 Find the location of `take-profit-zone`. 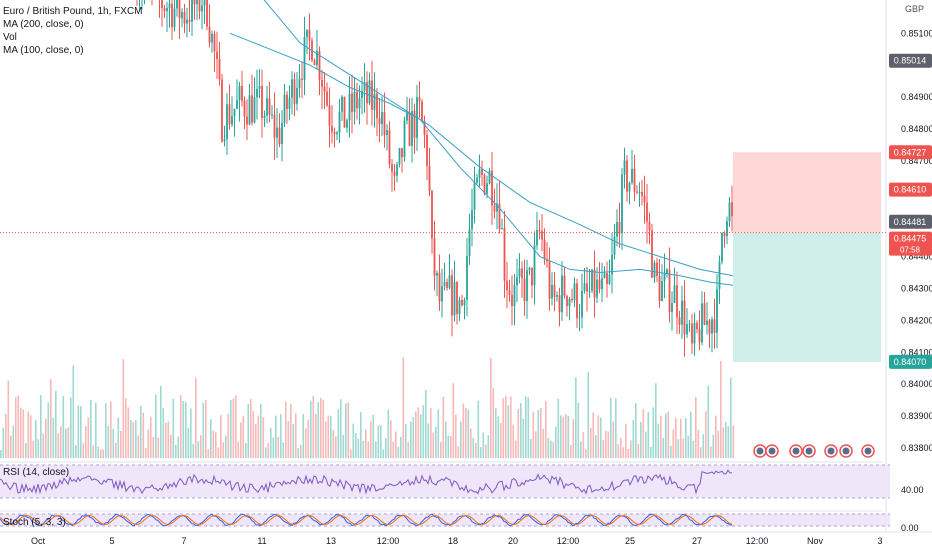

take-profit-zone is located at coordinates (807, 297).